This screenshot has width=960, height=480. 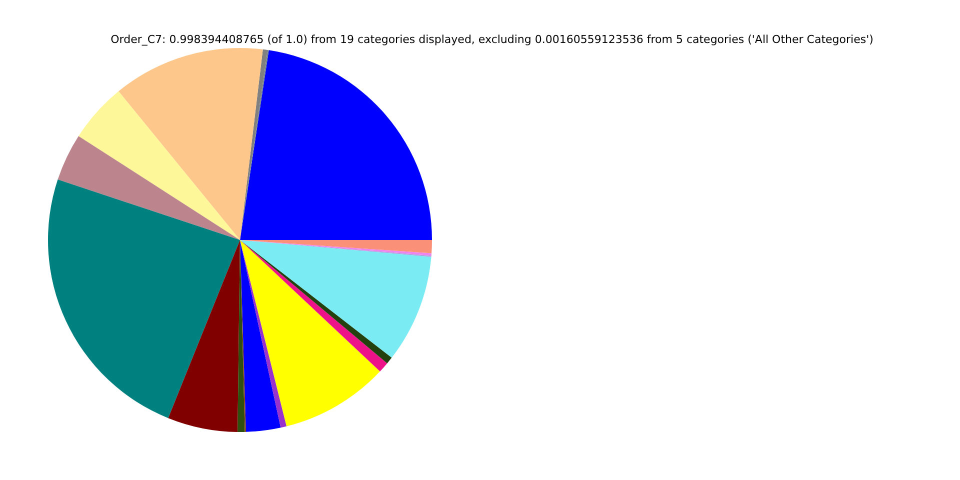 I want to click on text: Order_C7: 0.998394408765 (of 1.0) from 19 categories displayed, excluding 0.00160559123536 from 5 categories ('All Other Categories'), so click(x=492, y=39).